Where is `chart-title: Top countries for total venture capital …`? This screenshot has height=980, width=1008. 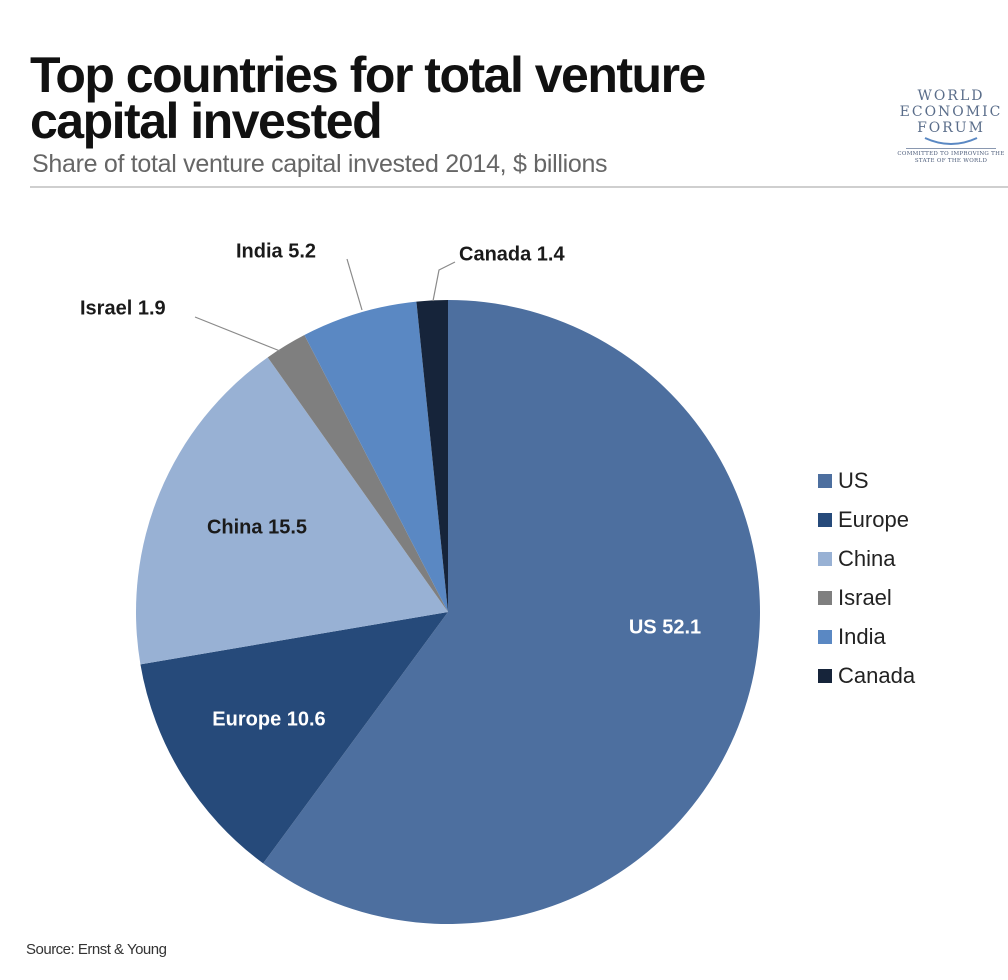 chart-title: Top countries for total venture capital … is located at coordinates (368, 98).